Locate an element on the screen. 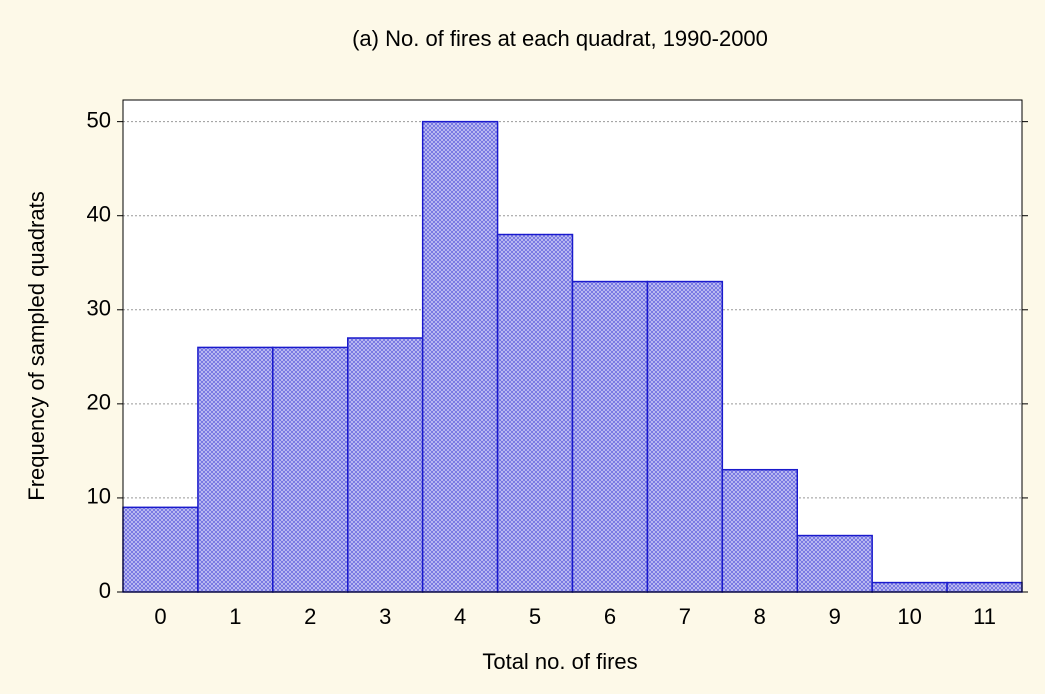 The width and height of the screenshot is (1045, 694). x-axis-label: Total no. of fires is located at coordinates (559, 661).